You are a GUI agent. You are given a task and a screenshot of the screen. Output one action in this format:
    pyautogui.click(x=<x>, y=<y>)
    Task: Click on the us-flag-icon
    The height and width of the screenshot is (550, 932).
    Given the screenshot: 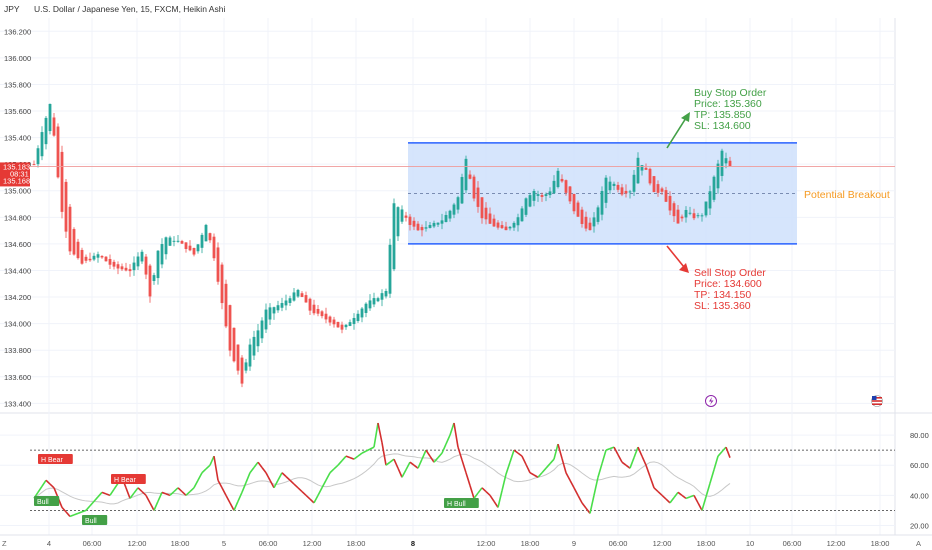 What is the action you would take?
    pyautogui.click(x=877, y=401)
    